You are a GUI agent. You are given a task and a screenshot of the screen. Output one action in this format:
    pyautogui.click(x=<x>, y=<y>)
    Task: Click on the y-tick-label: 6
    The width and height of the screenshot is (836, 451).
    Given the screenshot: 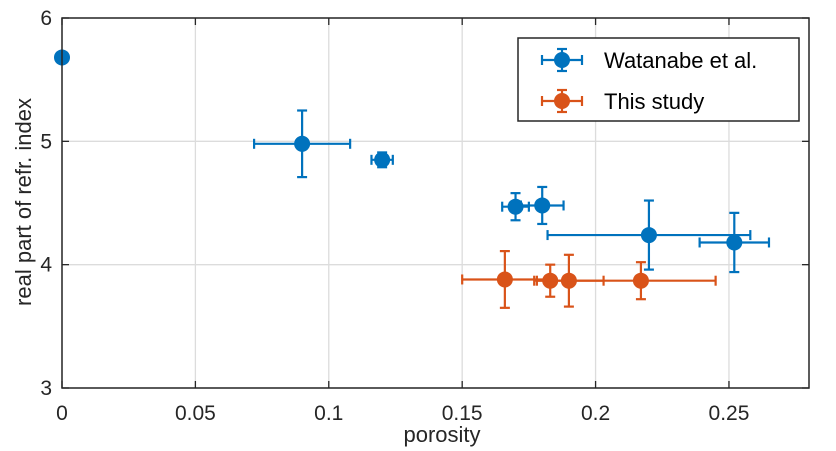 What is the action you would take?
    pyautogui.click(x=46, y=18)
    